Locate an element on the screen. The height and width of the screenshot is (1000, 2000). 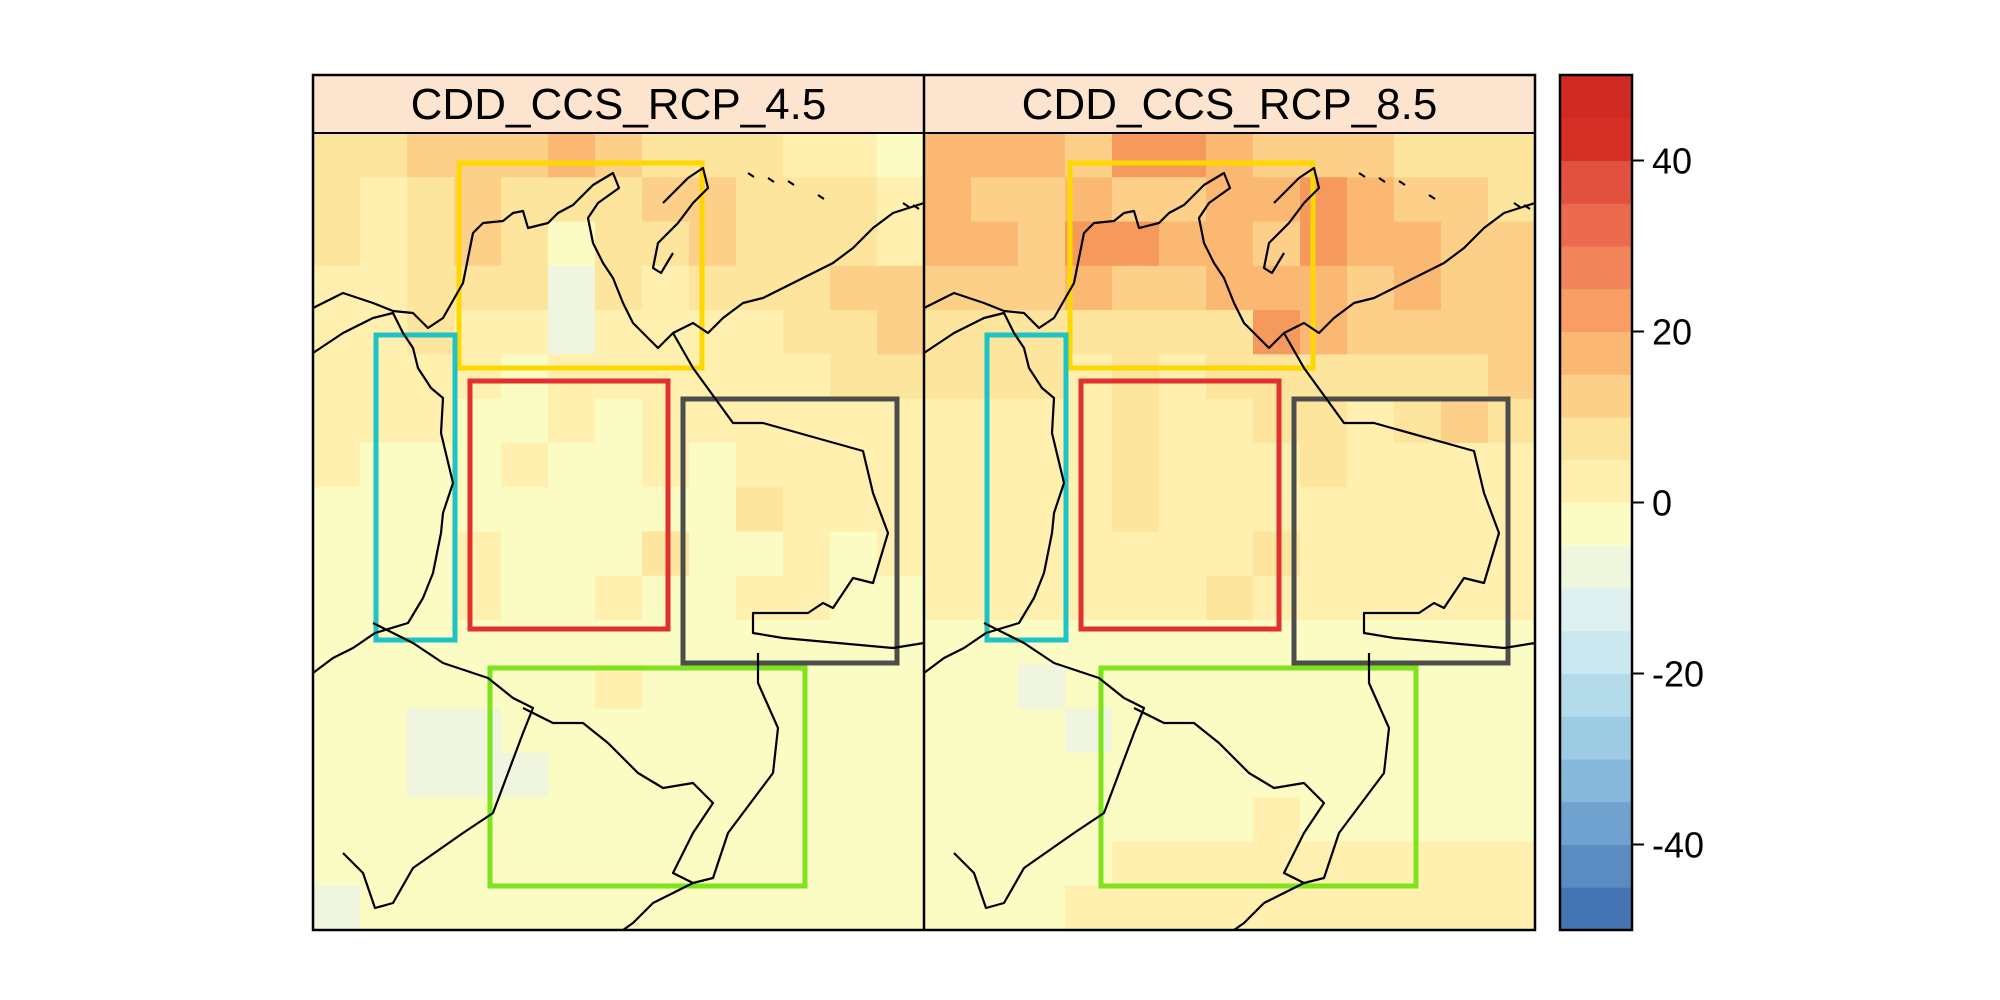
region-box-caribbean is located at coordinates (1191, 265).